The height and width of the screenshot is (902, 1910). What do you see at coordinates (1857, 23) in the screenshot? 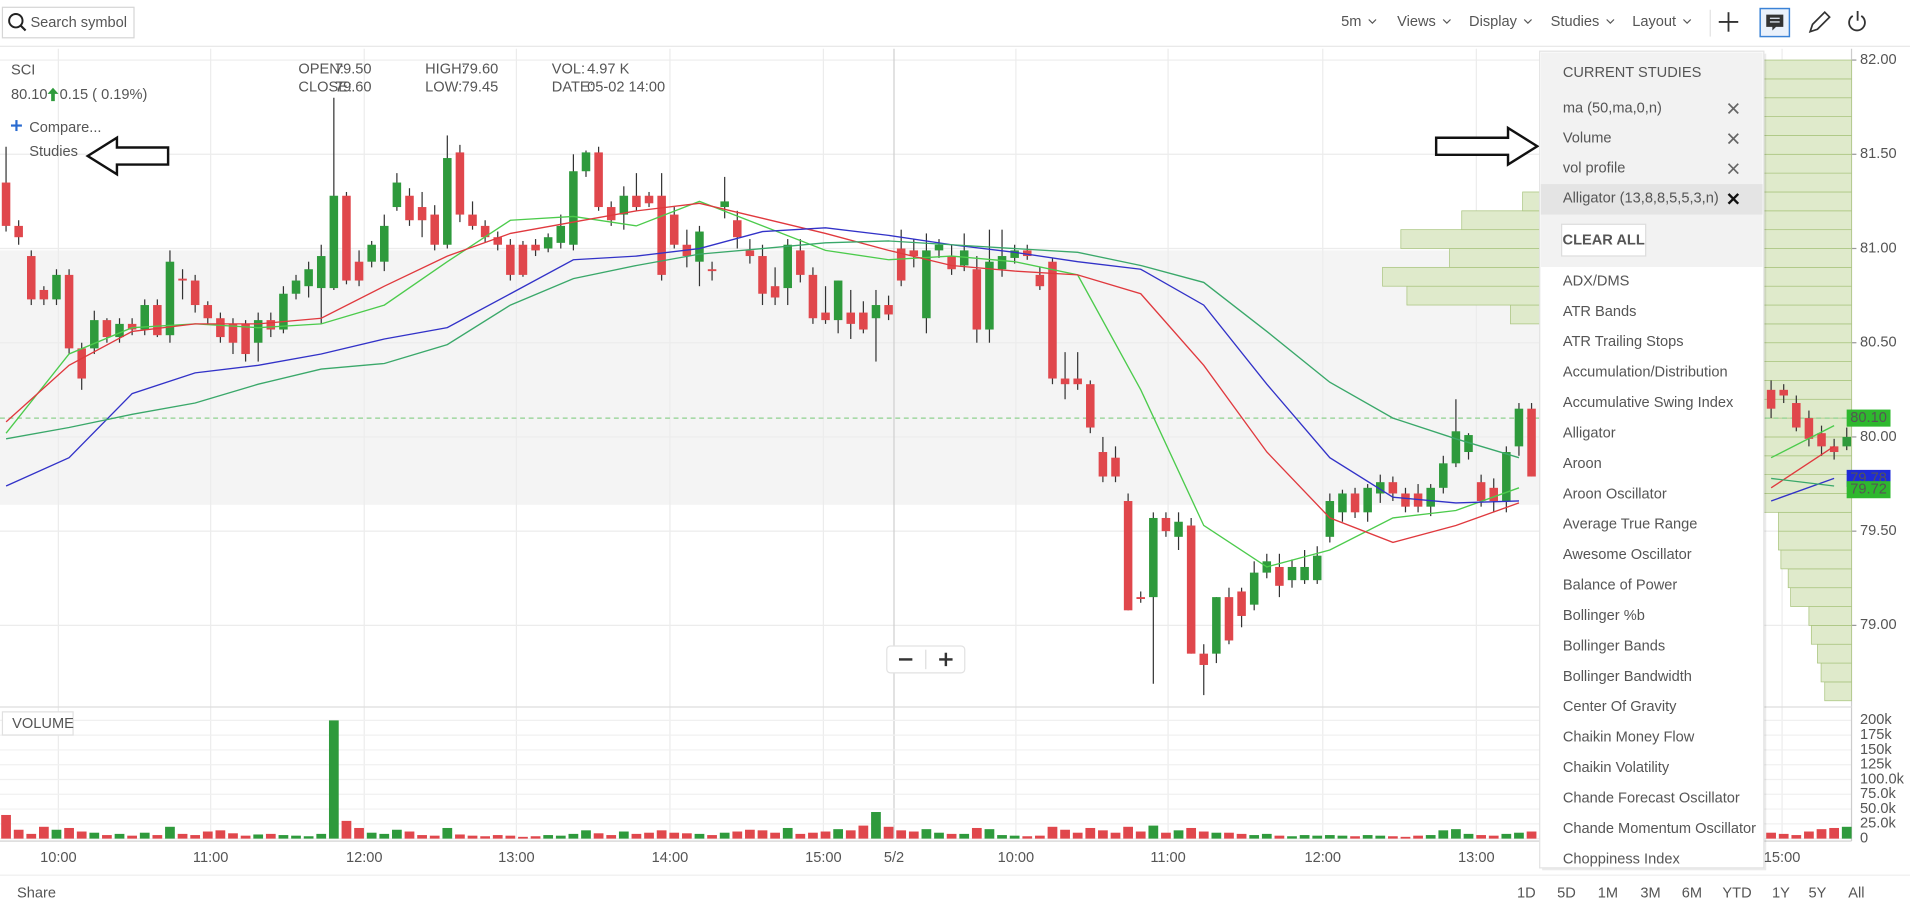
I see `reset-icon` at bounding box center [1857, 23].